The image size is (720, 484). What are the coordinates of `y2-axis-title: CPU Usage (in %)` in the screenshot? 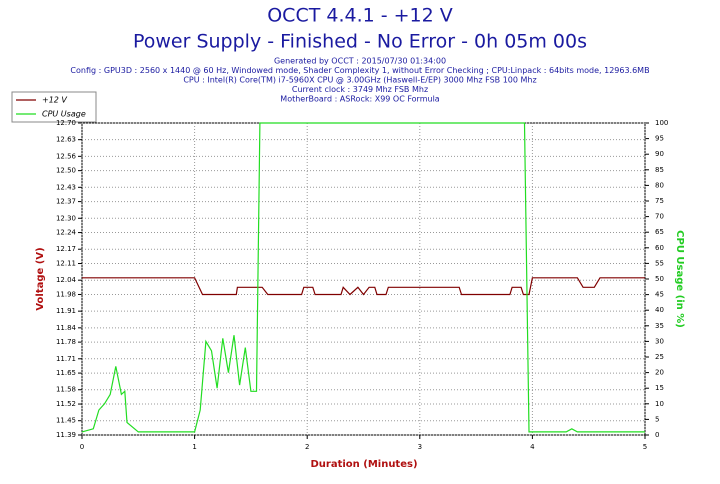 It's located at (679, 279).